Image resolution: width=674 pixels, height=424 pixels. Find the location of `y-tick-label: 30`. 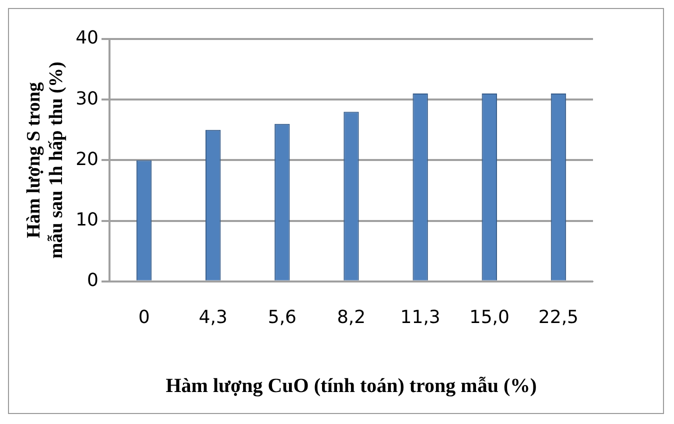

y-tick-label: 30 is located at coordinates (87, 99).